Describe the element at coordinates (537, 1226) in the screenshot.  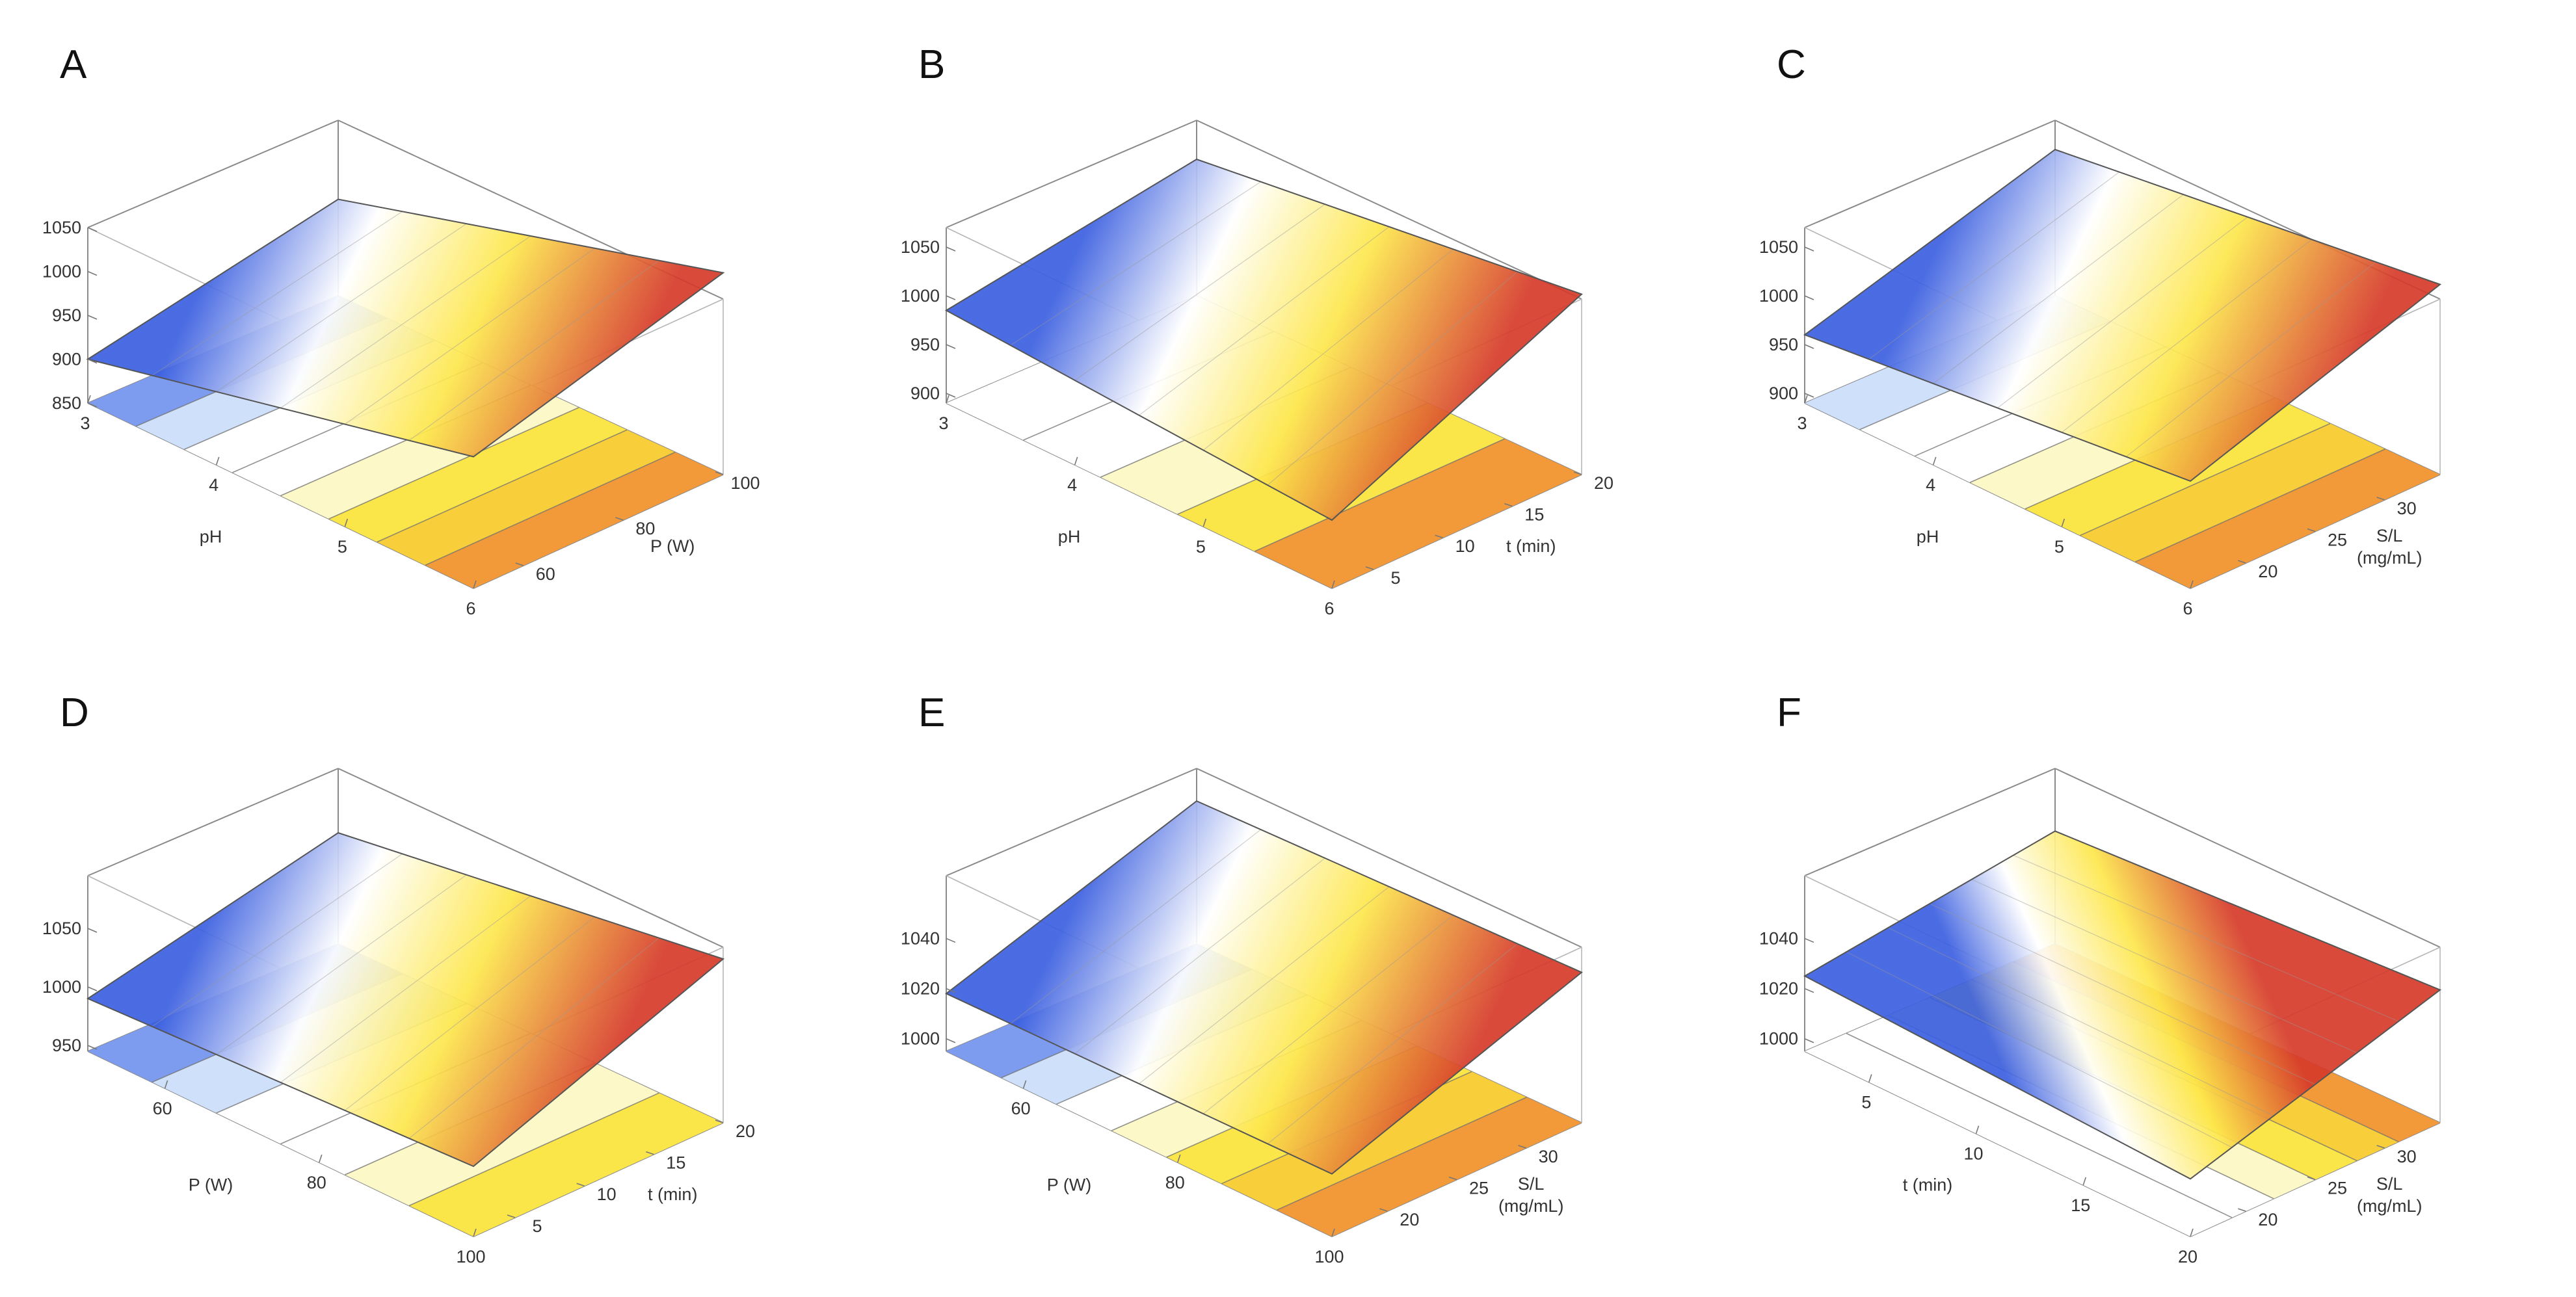
I see `y-tick-label: 5` at that location.